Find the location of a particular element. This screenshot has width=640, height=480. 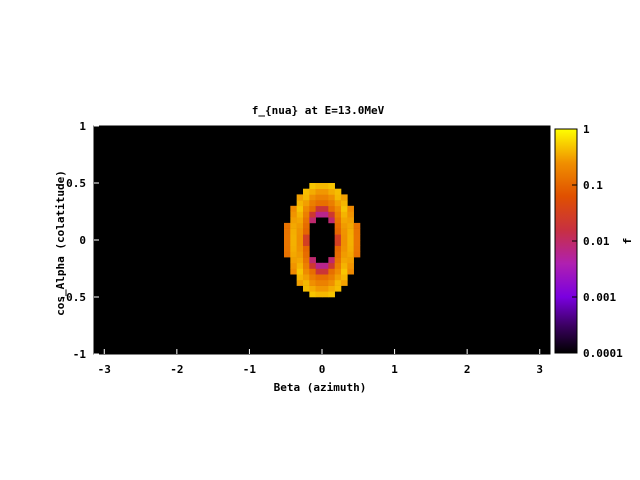

y-tick-label: 1 is located at coordinates (82, 126).